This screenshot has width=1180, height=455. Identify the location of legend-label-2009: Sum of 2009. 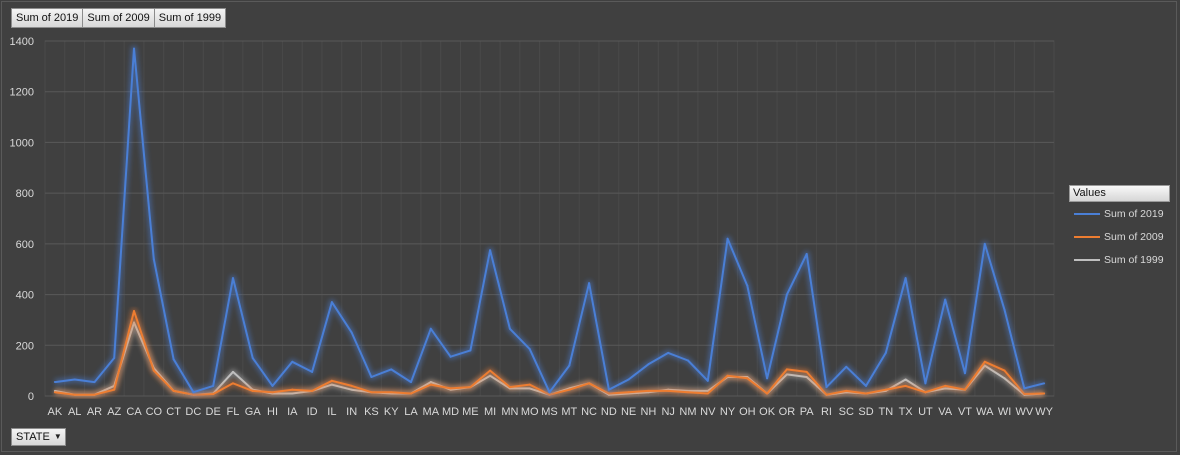
(1134, 237).